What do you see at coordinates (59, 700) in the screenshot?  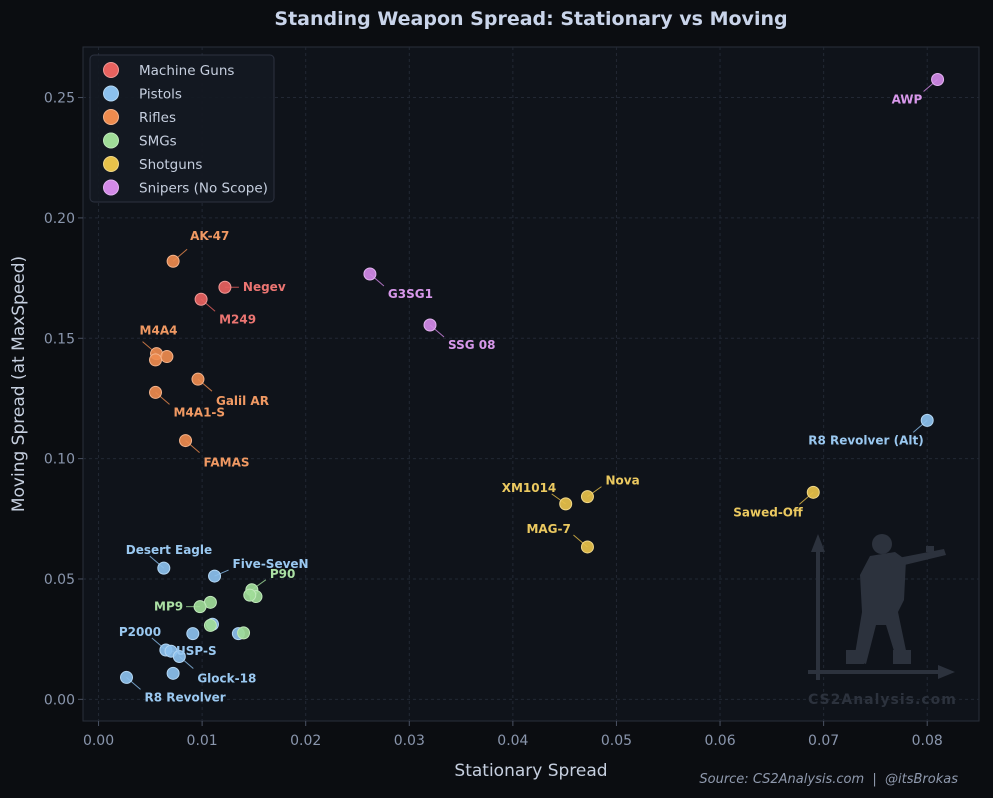 I see `y-tick-label: 0.00` at bounding box center [59, 700].